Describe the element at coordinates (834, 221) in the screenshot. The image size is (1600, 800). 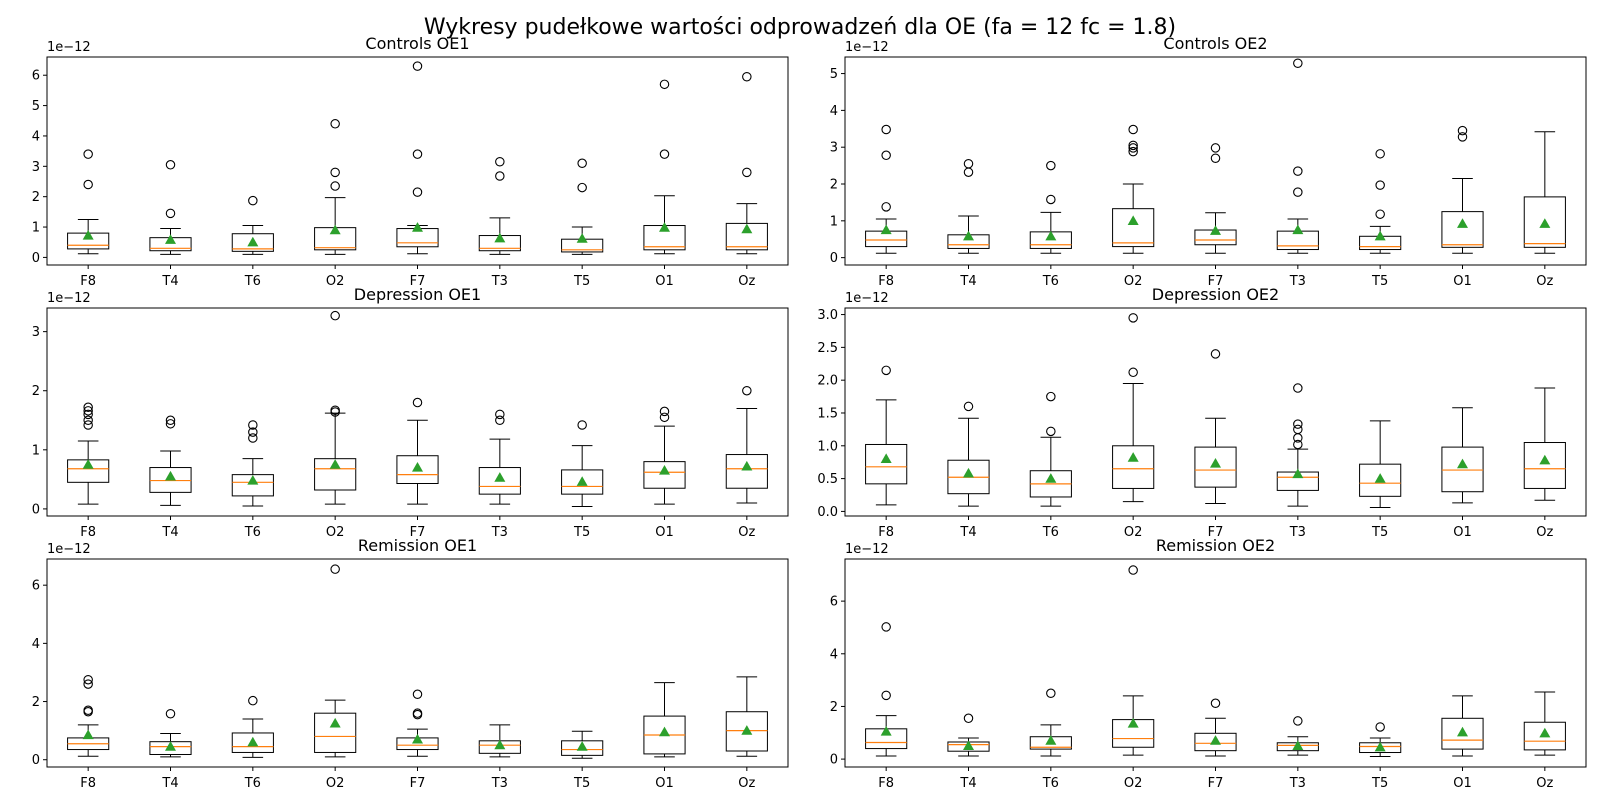
I see `y-tick-label: 1` at that location.